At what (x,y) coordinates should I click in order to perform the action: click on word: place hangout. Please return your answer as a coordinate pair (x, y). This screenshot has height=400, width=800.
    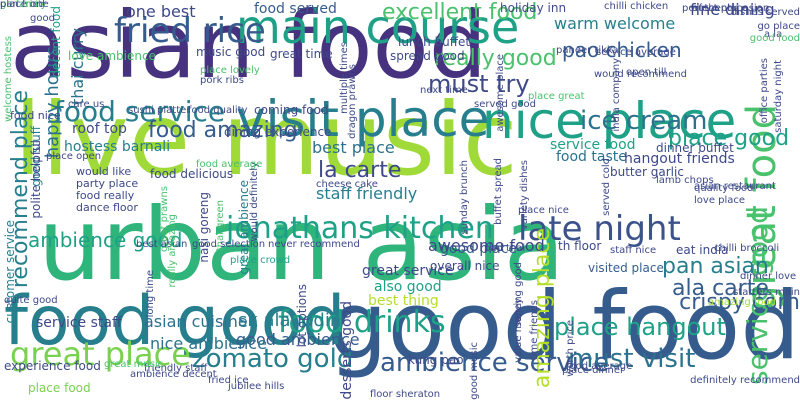
    Looking at the image, I should click on (640, 327).